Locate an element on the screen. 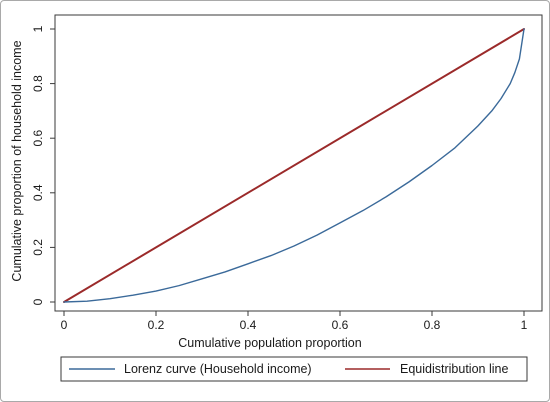 This screenshot has height=402, width=550. x-tick-label: 0 is located at coordinates (64, 325).